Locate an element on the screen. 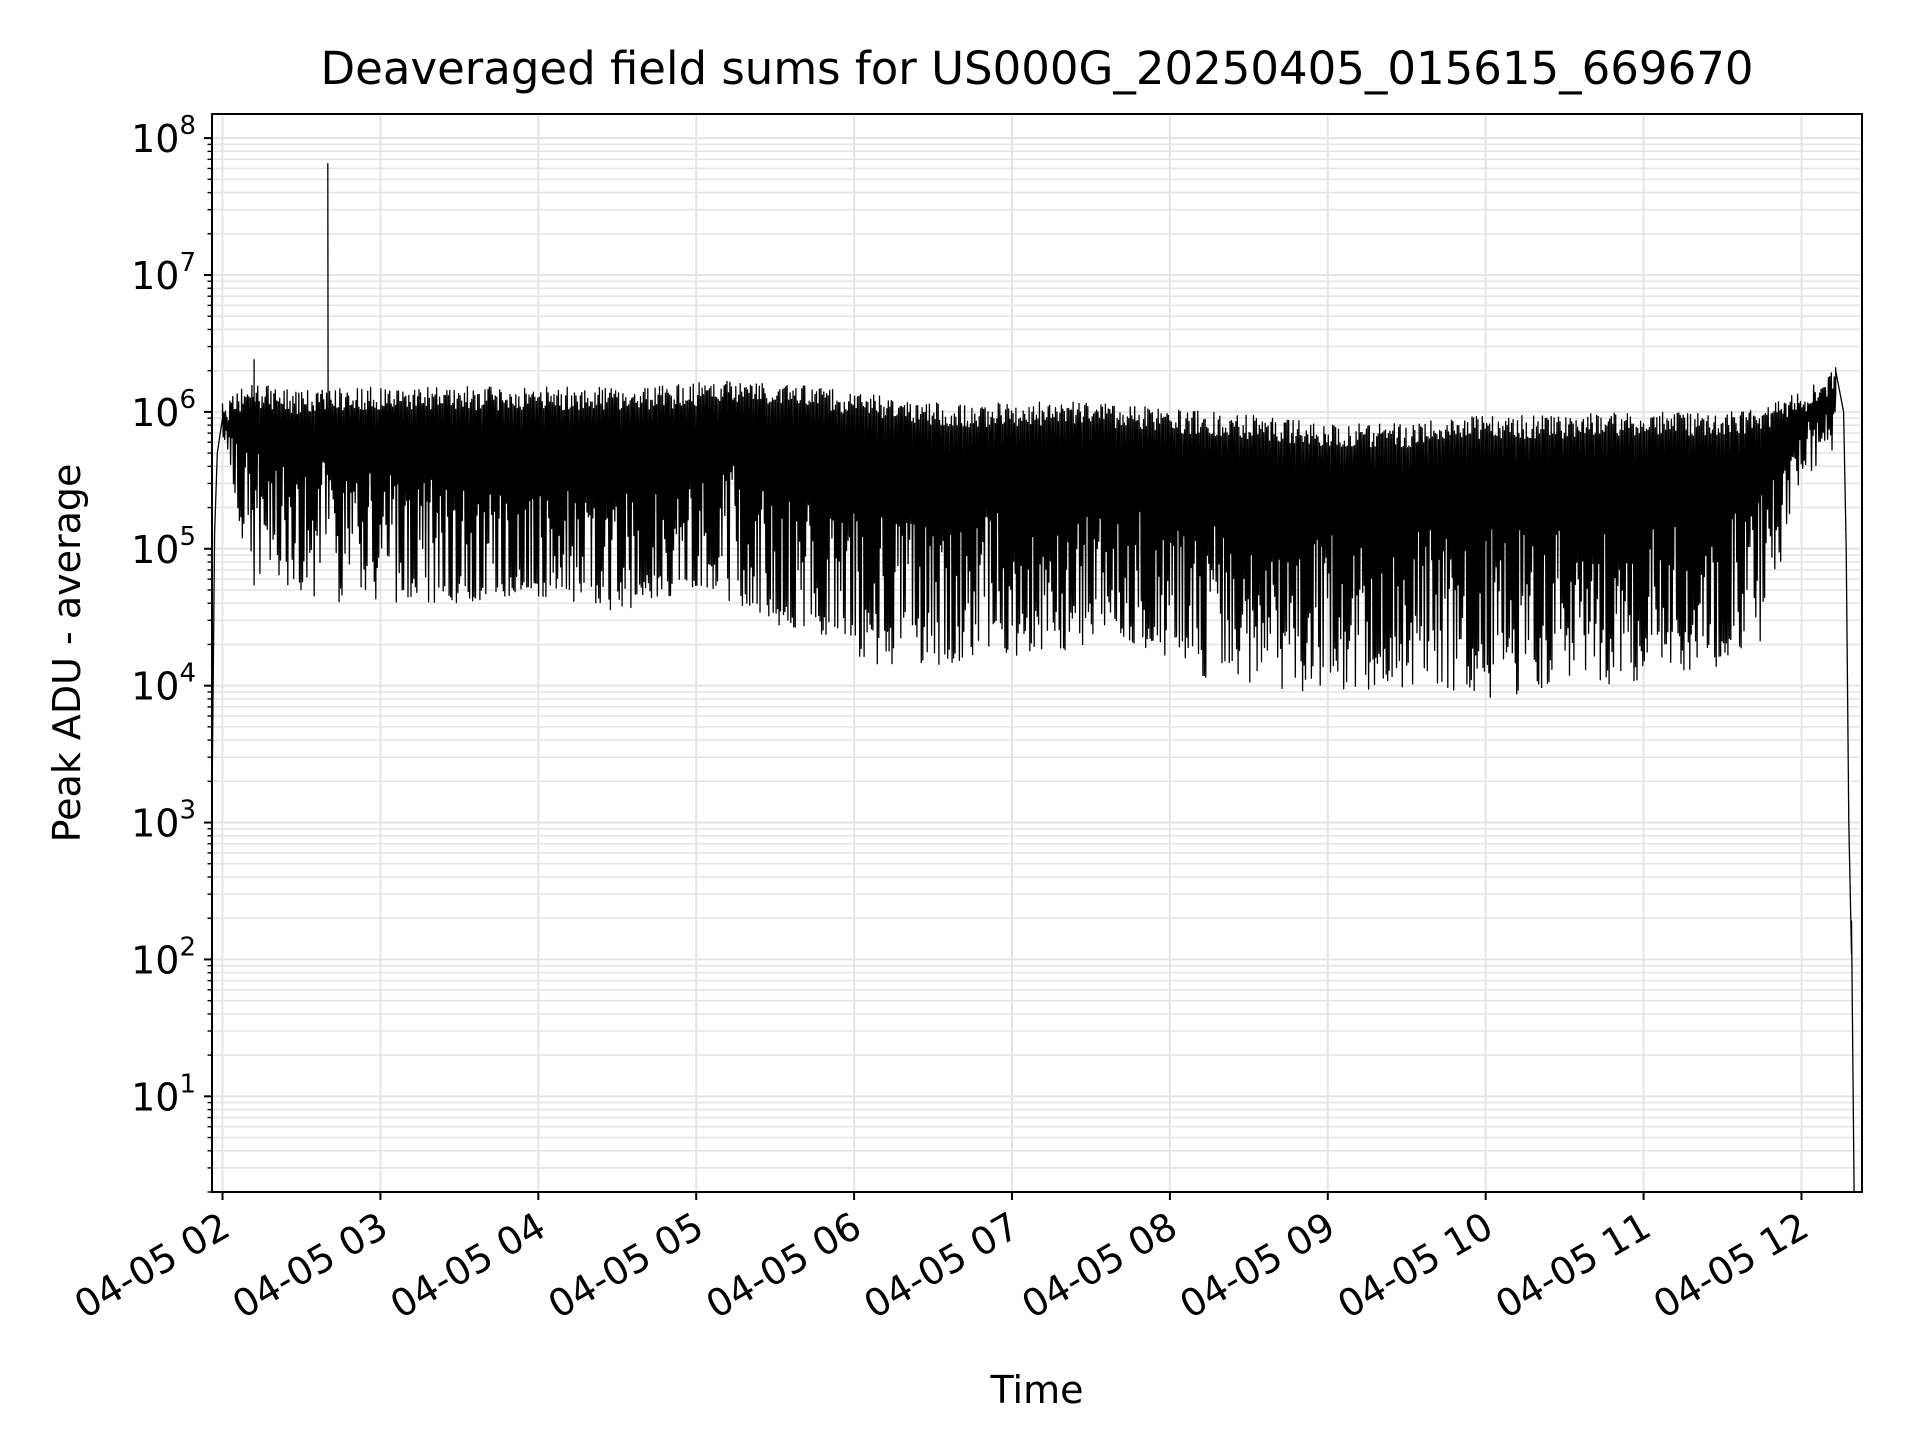  y-tick-label: 10⁴ is located at coordinates (163, 684).